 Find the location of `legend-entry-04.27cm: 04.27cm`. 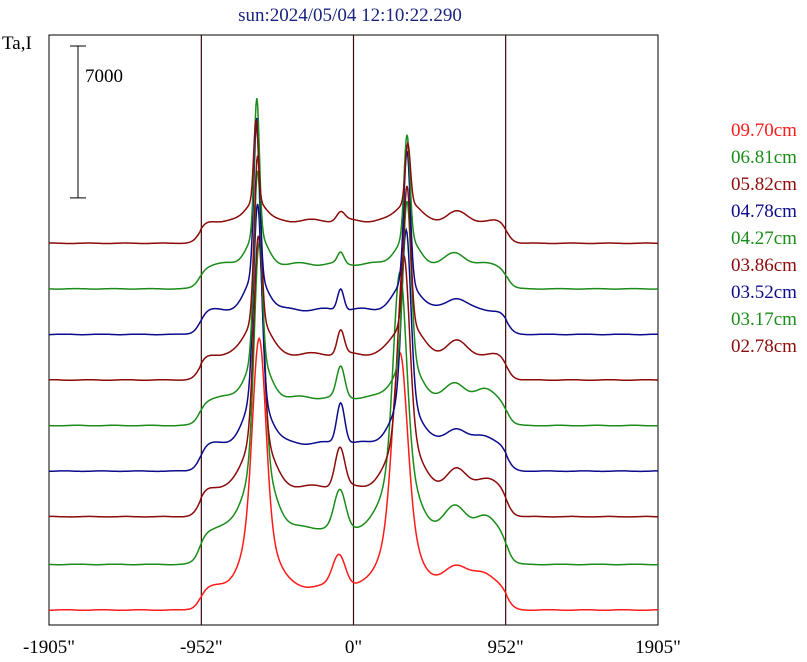

legend-entry-04.27cm: 04.27cm is located at coordinates (764, 238).